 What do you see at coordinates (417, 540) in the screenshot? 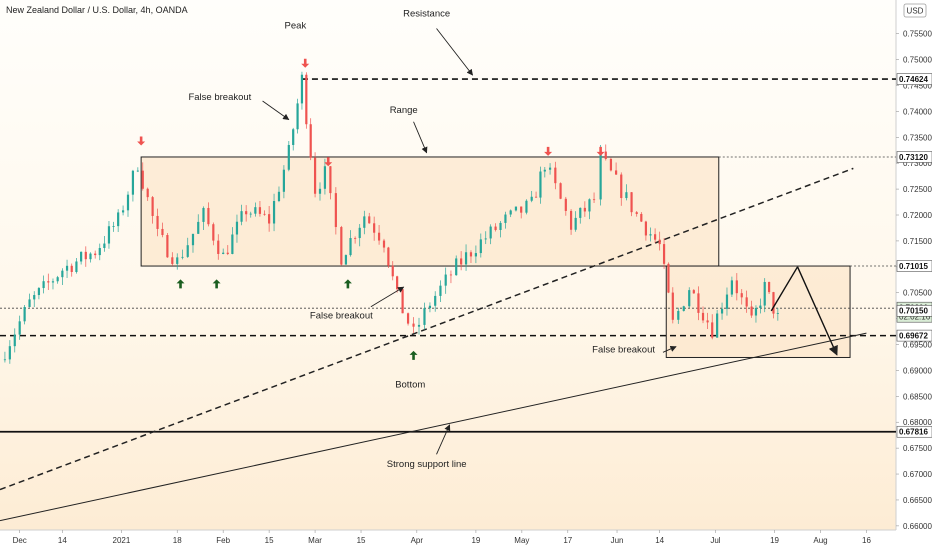
I see `time-tick-label: Apr` at bounding box center [417, 540].